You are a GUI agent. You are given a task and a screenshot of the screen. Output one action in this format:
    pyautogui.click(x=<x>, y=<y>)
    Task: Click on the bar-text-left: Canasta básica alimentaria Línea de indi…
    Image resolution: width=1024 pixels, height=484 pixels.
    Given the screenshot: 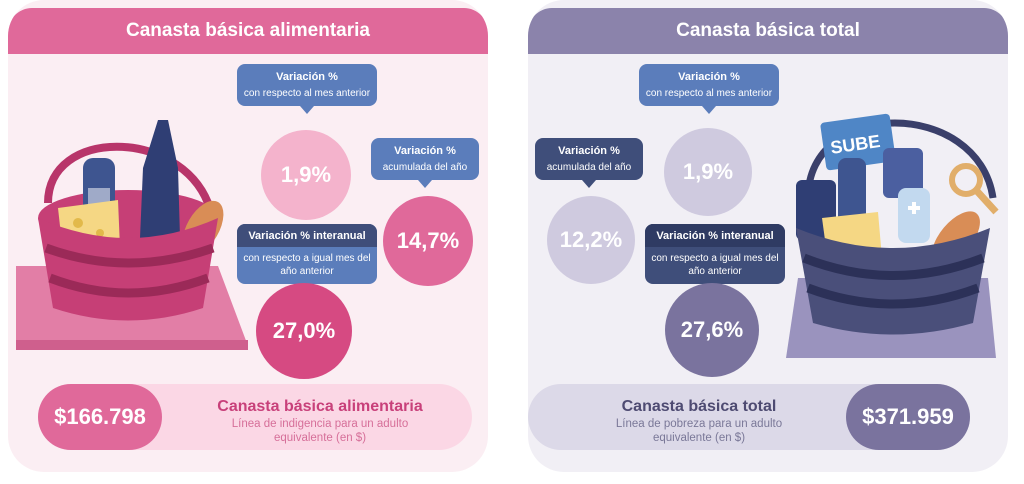 What is the action you would take?
    pyautogui.click(x=320, y=421)
    